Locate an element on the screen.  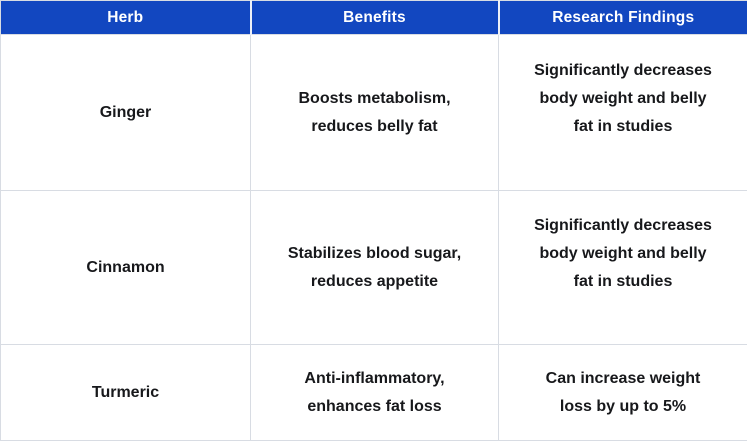
cell-herb-name: Turmeric is located at coordinates (125, 392).